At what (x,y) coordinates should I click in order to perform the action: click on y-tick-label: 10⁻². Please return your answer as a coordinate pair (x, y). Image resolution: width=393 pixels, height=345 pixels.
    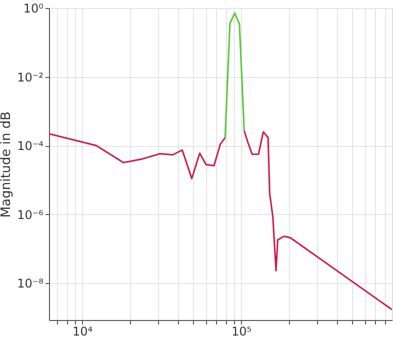
    Looking at the image, I should click on (30, 77).